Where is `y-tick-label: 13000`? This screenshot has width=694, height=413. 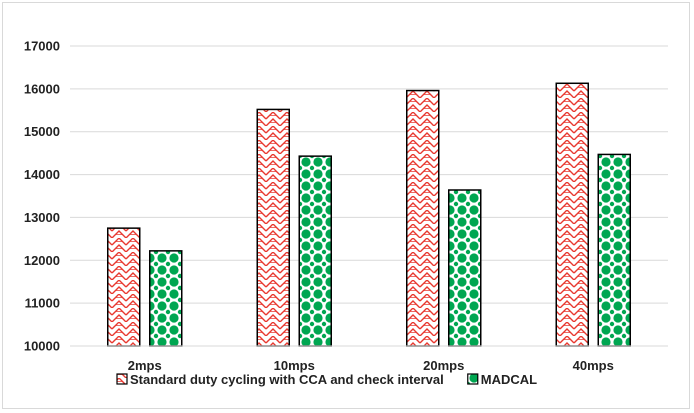 y-tick-label: 13000 is located at coordinates (42, 217).